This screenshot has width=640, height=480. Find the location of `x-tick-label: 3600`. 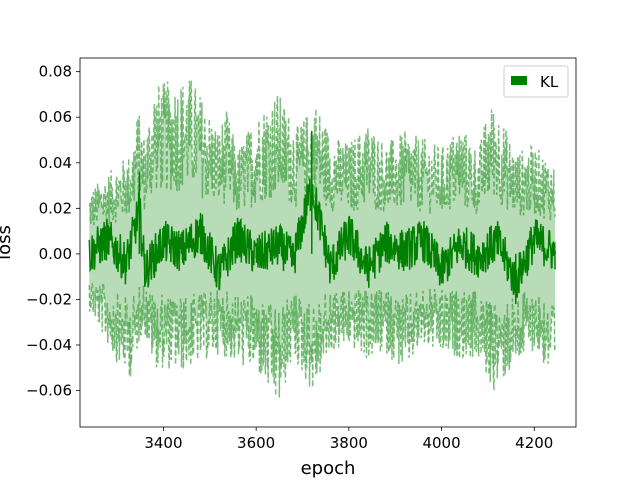

x-tick-label: 3600 is located at coordinates (256, 443).